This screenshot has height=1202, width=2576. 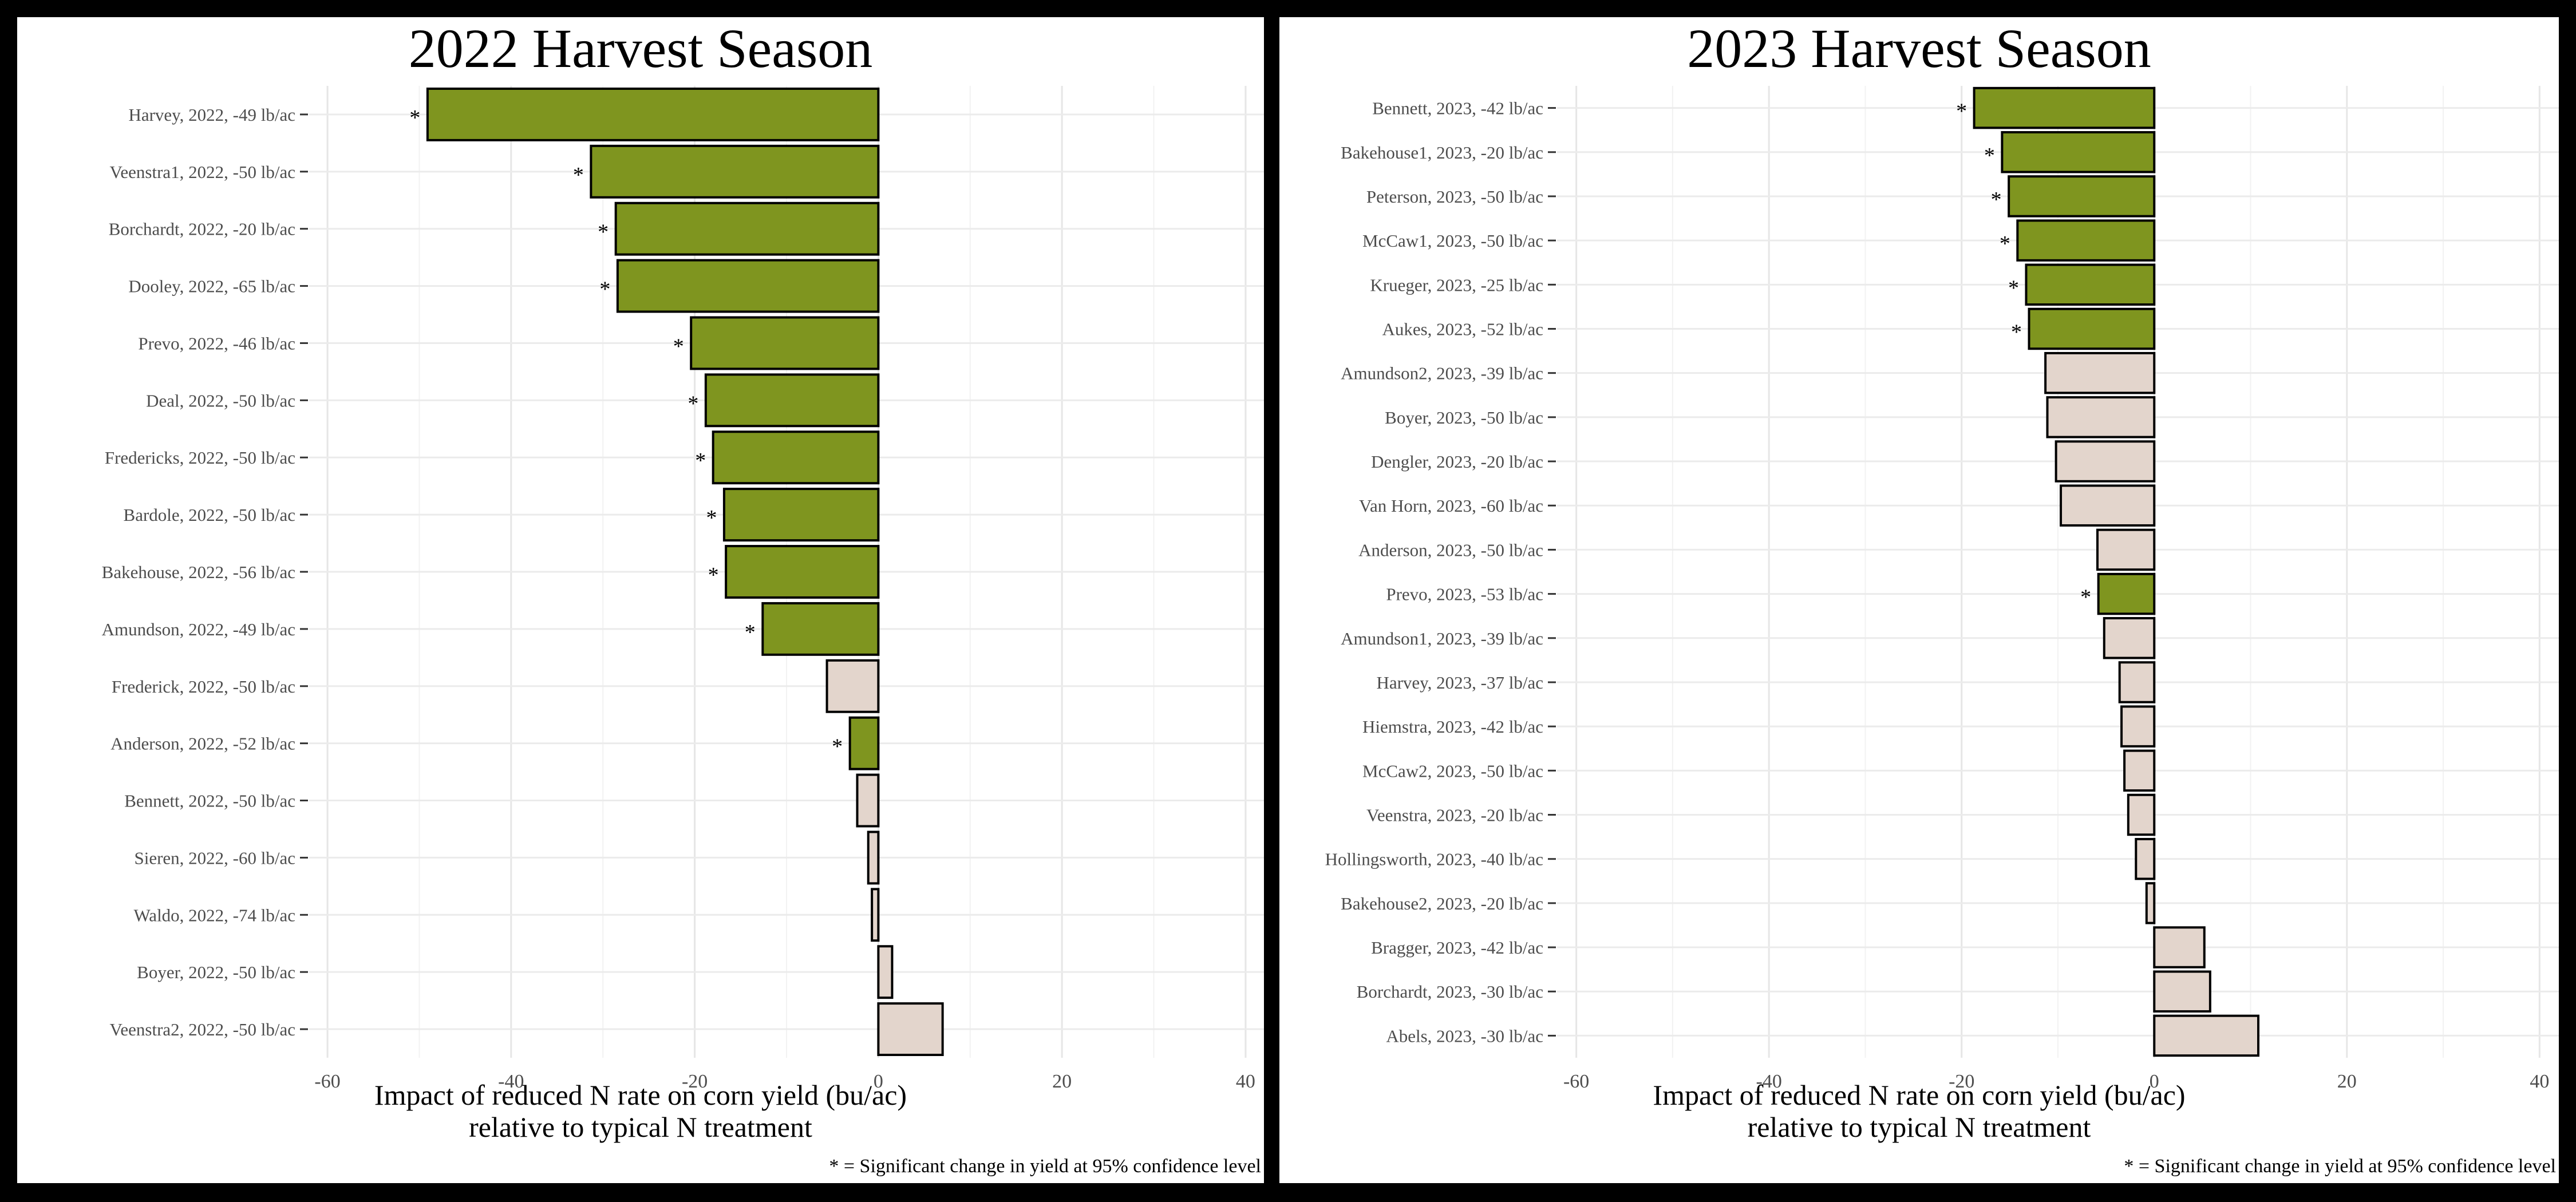 I want to click on y-tick-label: Deal, 2022, -50 lb/ac, so click(x=220, y=400).